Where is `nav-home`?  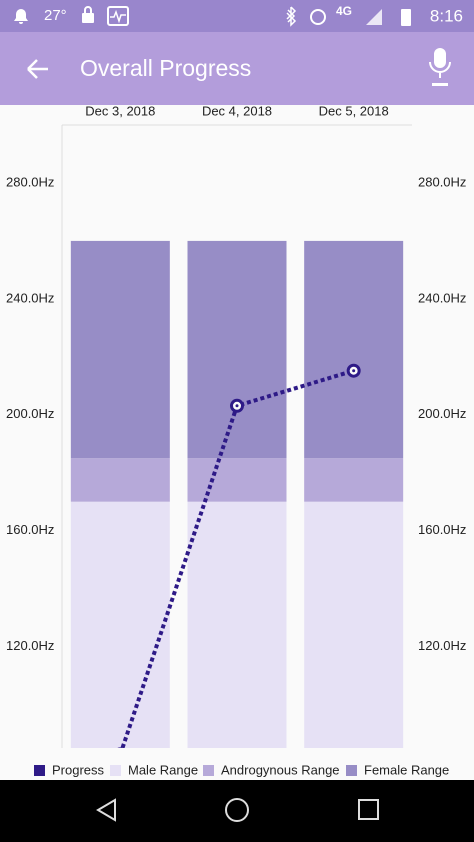 nav-home is located at coordinates (237, 810).